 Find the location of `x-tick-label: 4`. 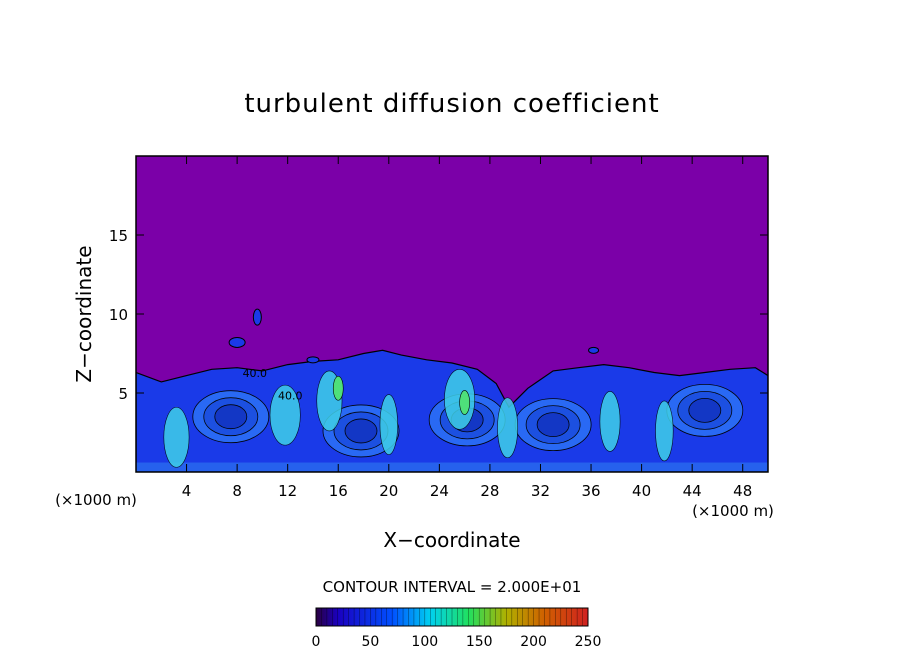

x-tick-label: 4 is located at coordinates (187, 491).